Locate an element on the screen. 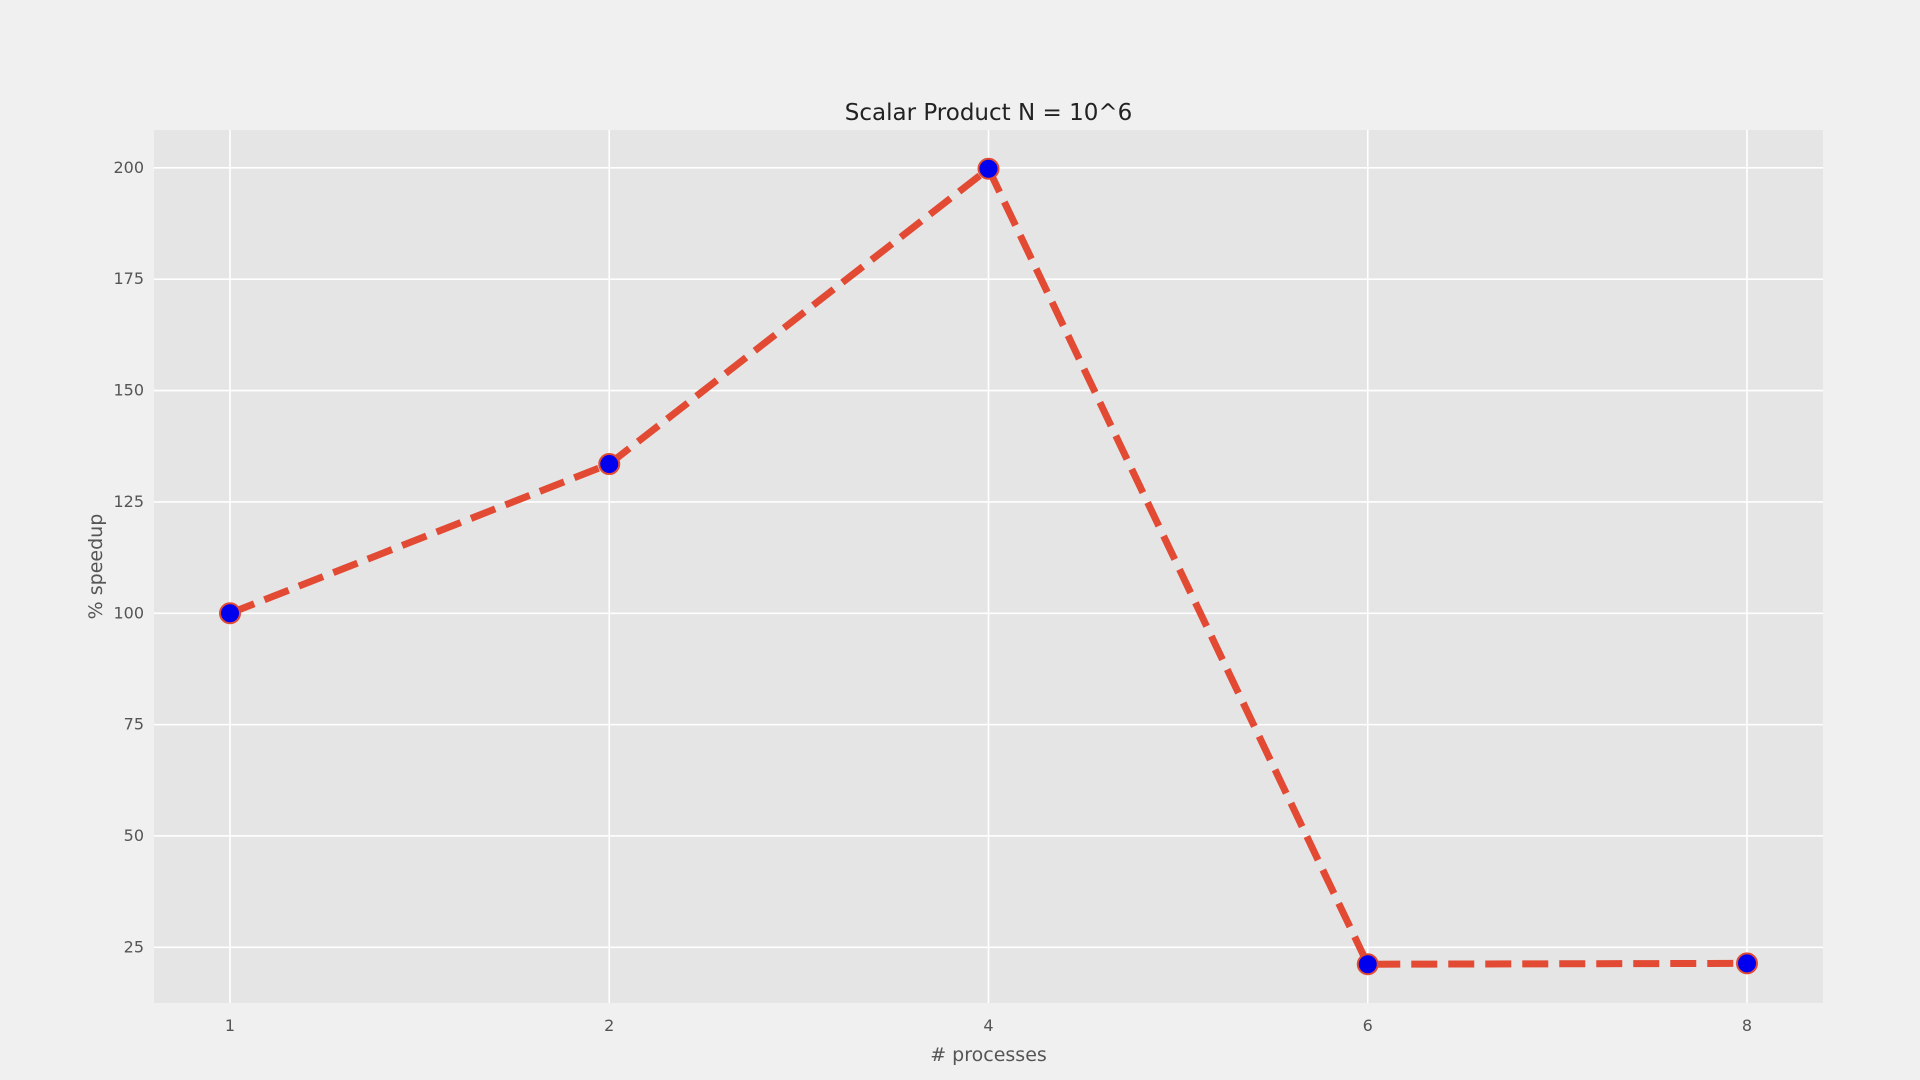  chart-title: Scalar Product N = 10^6 is located at coordinates (989, 113).